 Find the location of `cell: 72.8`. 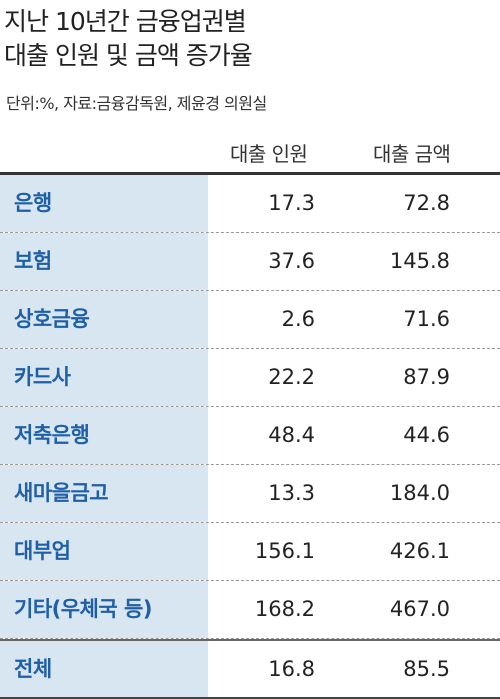

cell: 72.8 is located at coordinates (426, 203).